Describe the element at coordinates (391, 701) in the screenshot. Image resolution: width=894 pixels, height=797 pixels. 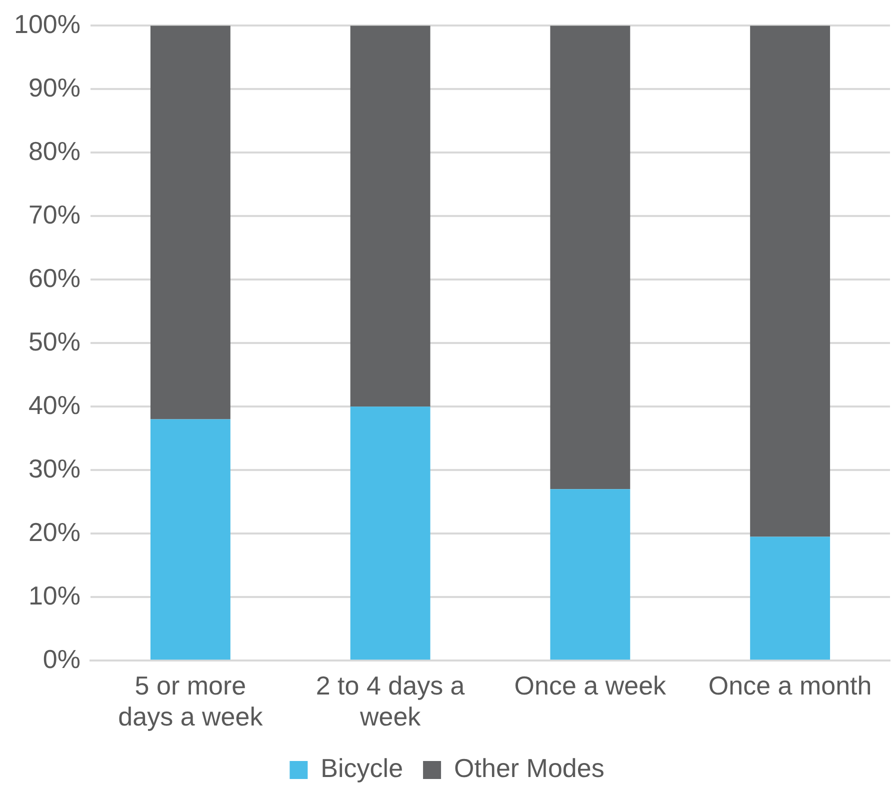
I see `x-tick-label: 2 to 4 days a week` at that location.